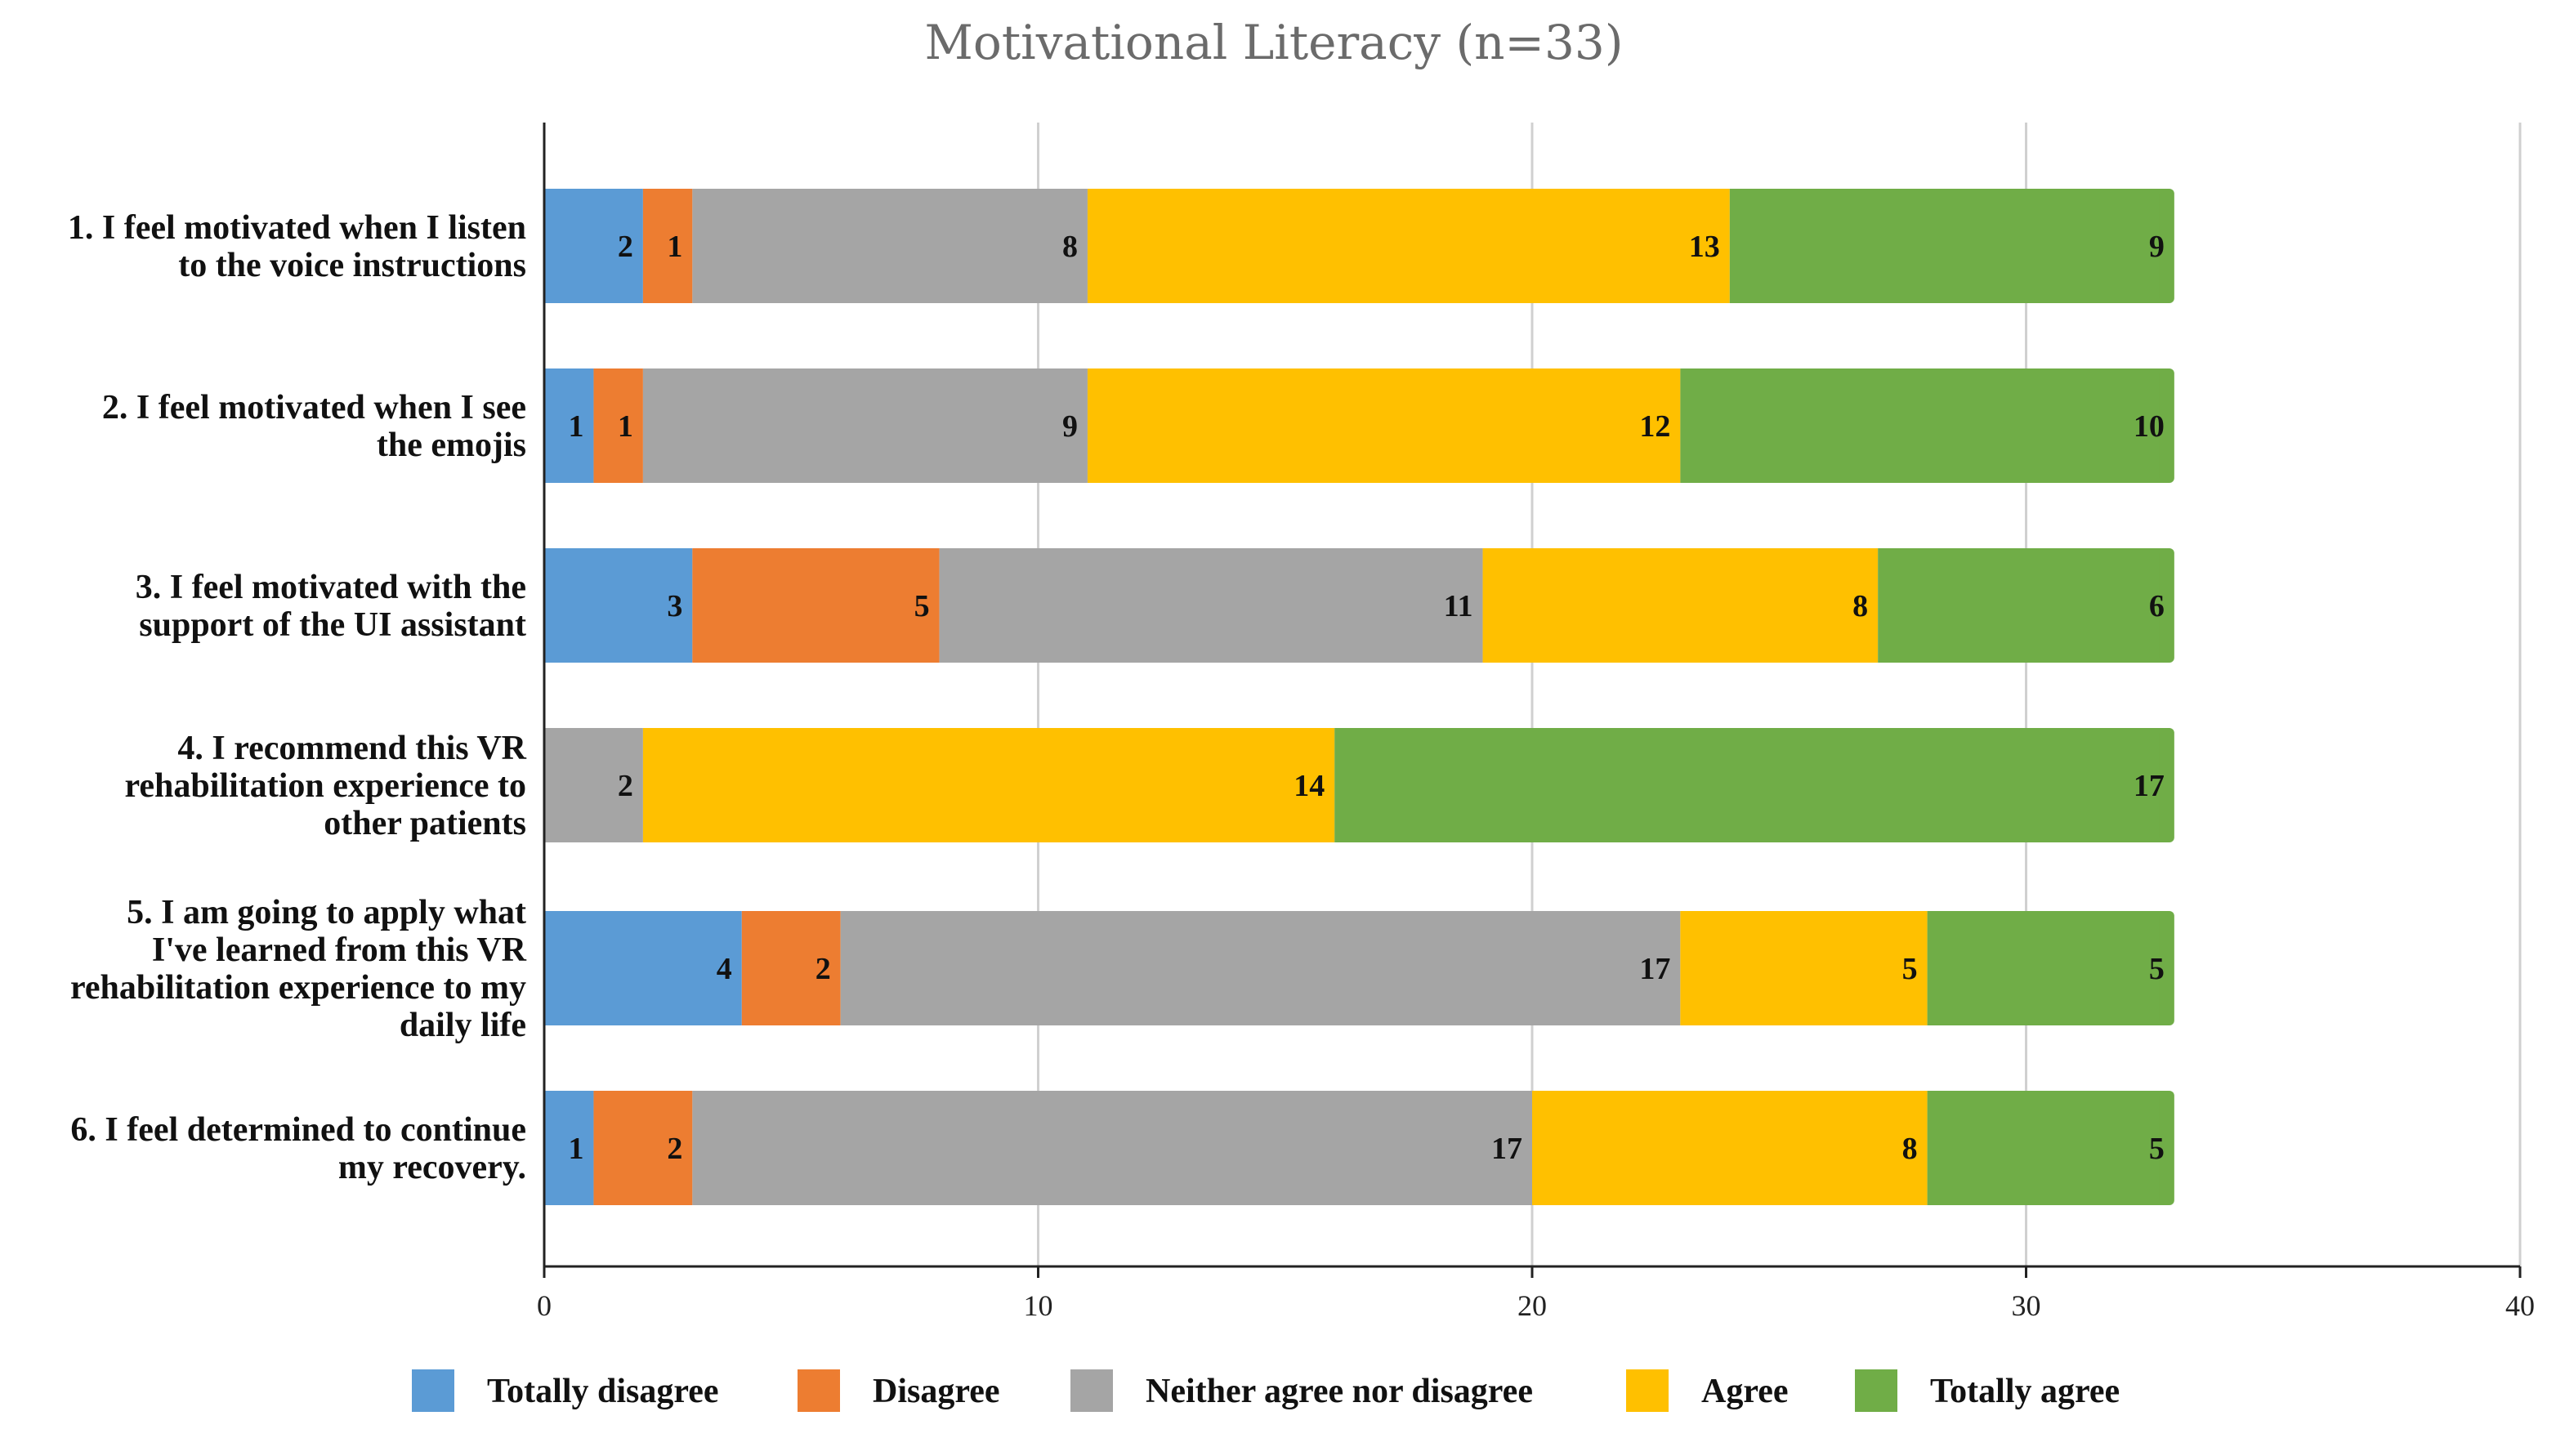 This screenshot has width=2556, height=1456. What do you see at coordinates (298, 988) in the screenshot?
I see `category-label-q5-line-3: rehabilitation experience to my` at bounding box center [298, 988].